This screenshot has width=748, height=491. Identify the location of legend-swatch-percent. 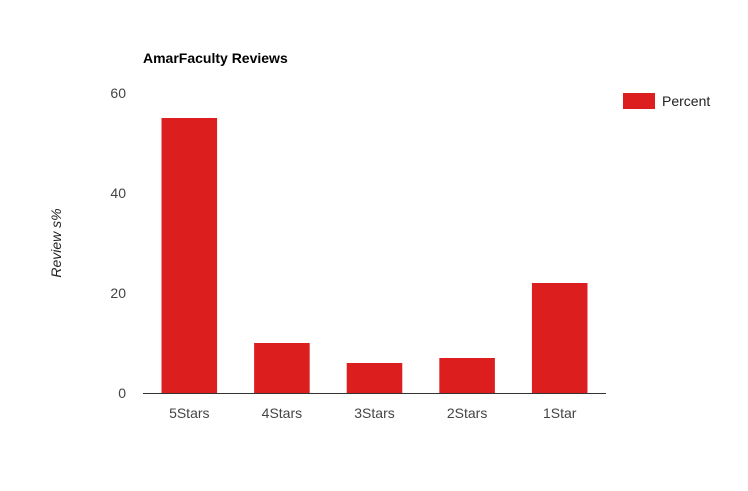
(639, 101).